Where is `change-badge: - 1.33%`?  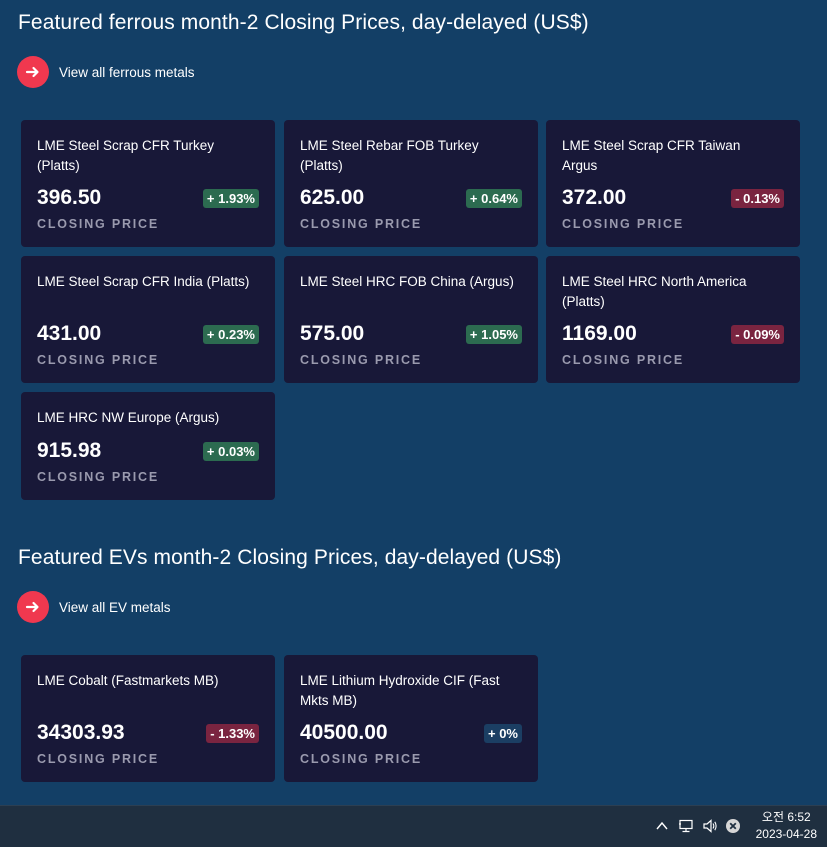 change-badge: - 1.33% is located at coordinates (232, 733).